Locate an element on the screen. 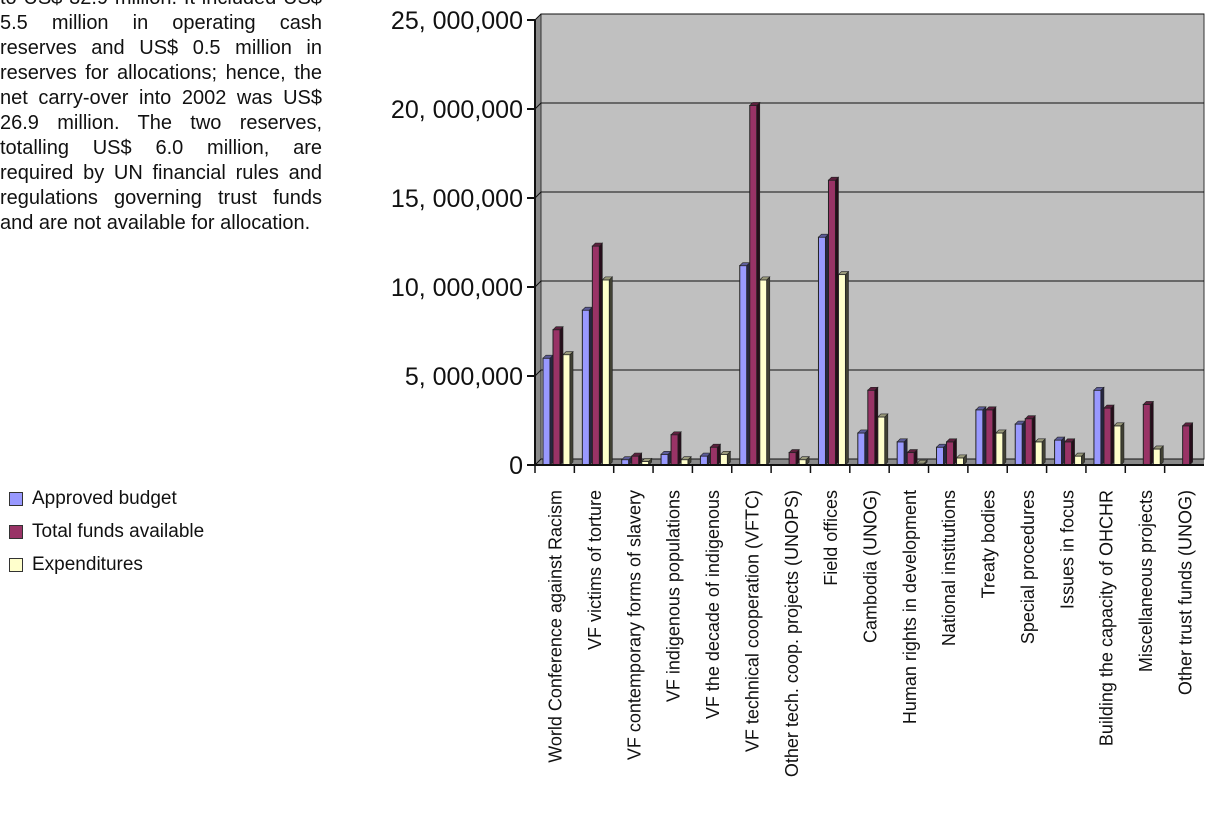 The width and height of the screenshot is (1208, 831). x-tick-label: National institutions is located at coordinates (949, 568).